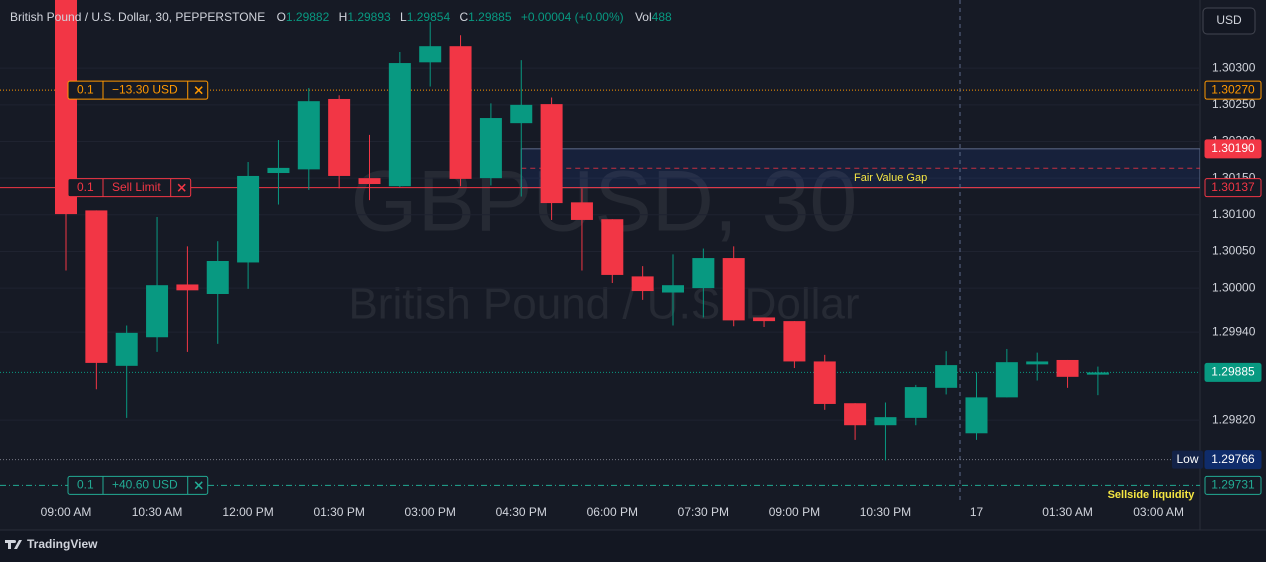 This screenshot has height=562, width=1266. I want to click on x-tick-label: 01:30 PM, so click(338, 512).